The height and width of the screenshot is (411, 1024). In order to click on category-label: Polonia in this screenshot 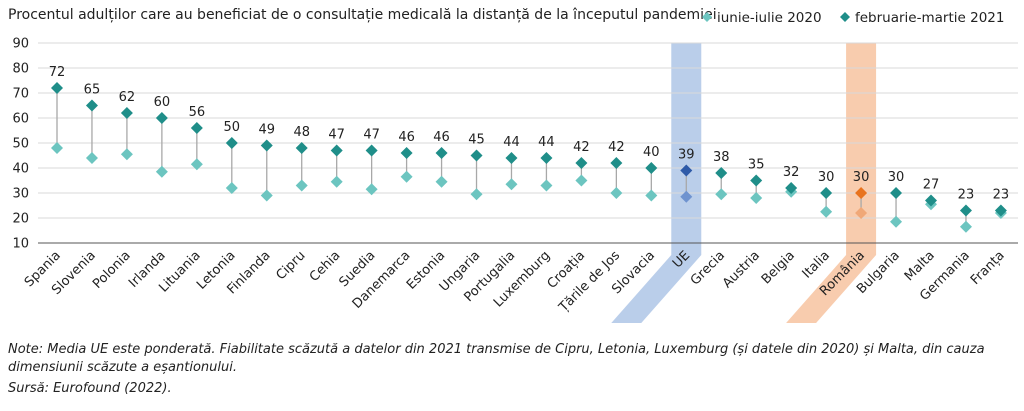, I will do `click(112, 270)`.